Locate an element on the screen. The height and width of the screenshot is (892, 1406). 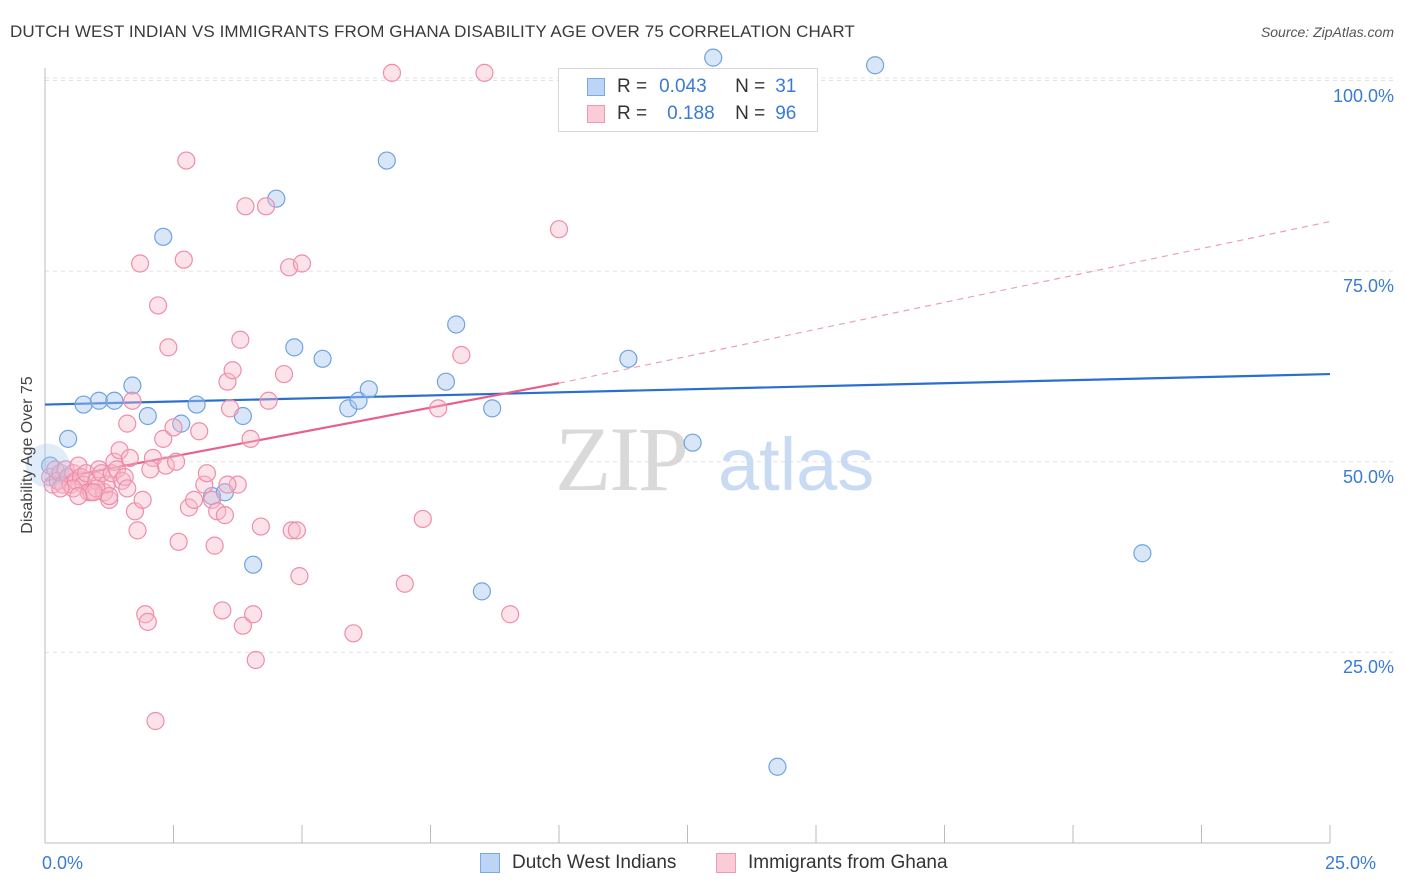
trend-extension-ghana is located at coordinates (944, 302).